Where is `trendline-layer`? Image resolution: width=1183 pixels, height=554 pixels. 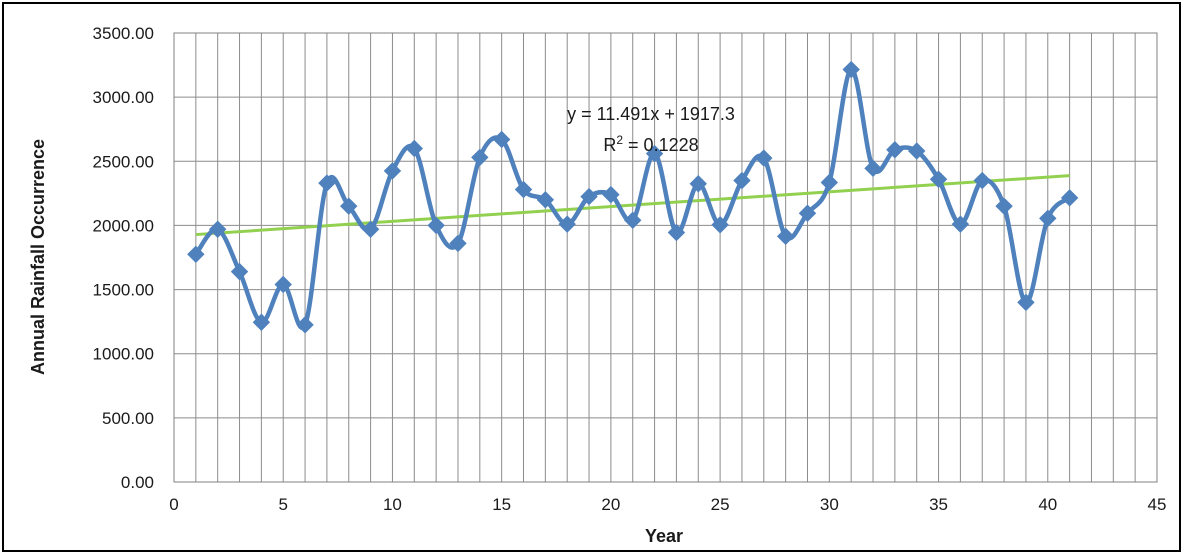
trendline-layer is located at coordinates (632, 205).